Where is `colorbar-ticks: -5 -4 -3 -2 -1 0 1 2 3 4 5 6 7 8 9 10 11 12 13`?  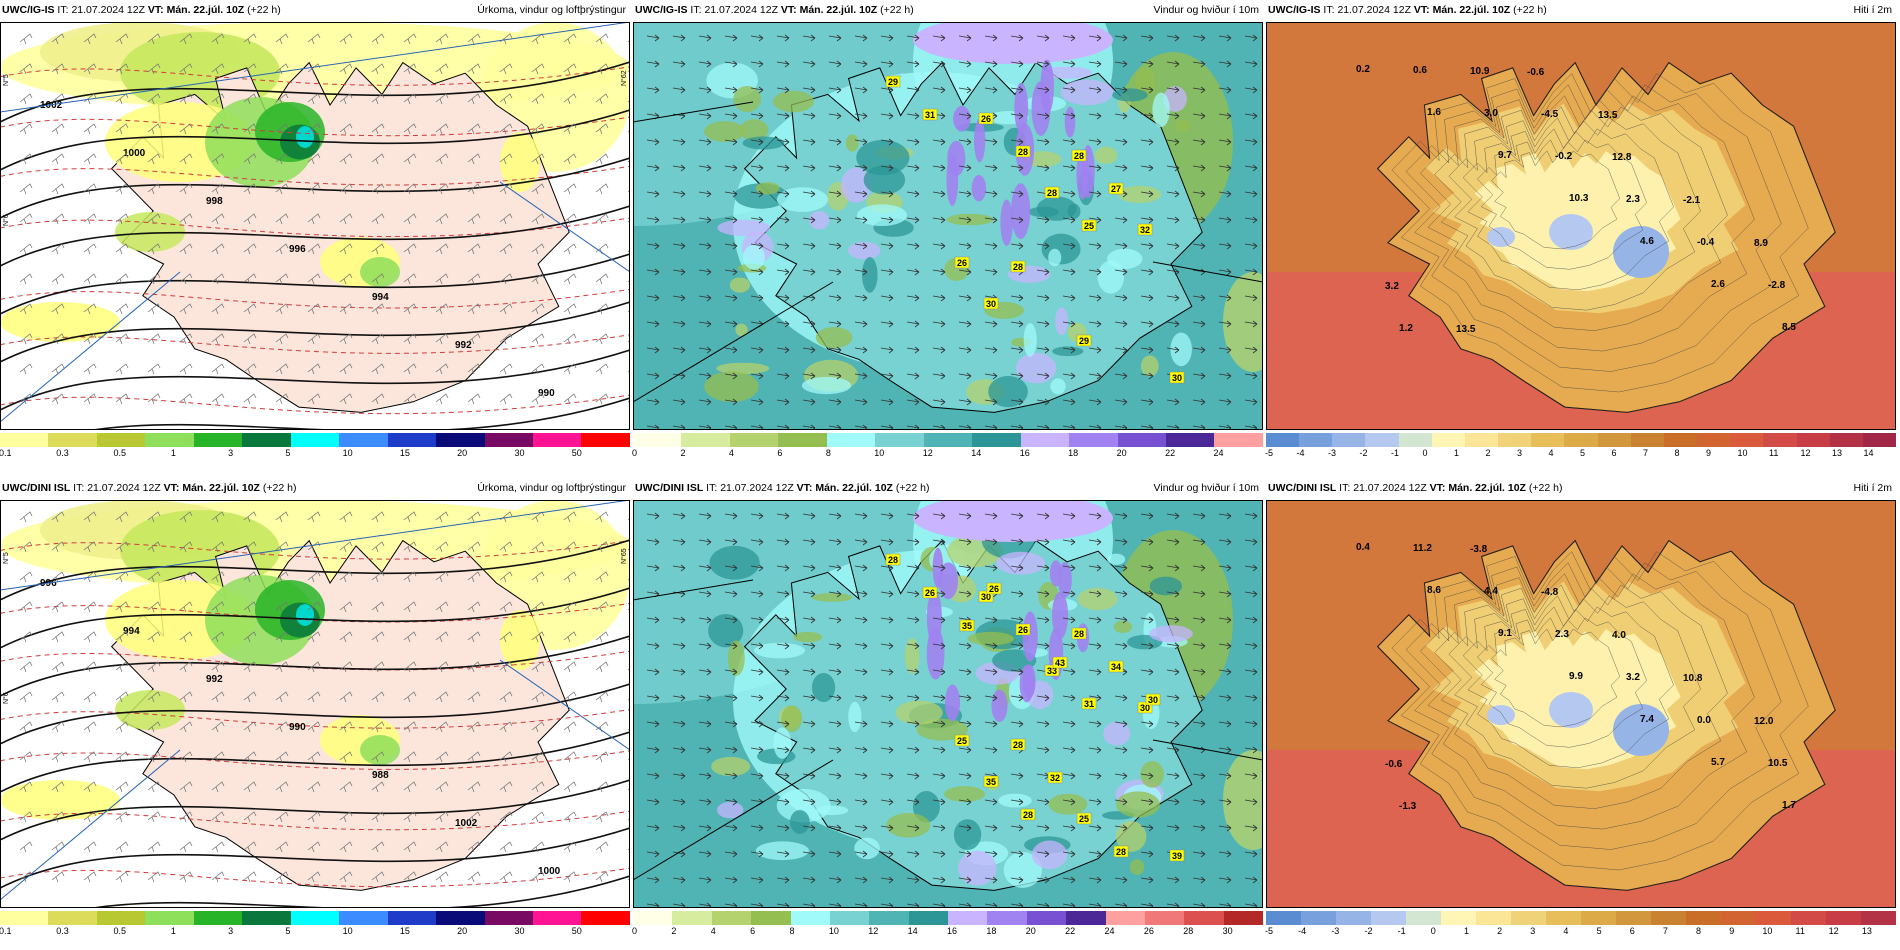
colorbar-ticks: -5 -4 -3 -2 -1 0 1 2 3 4 5 6 7 8 9 10 11 12 13 is located at coordinates (1580, 932).